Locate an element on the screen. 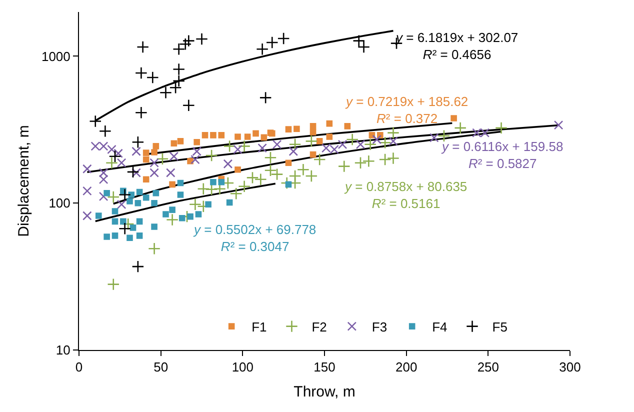 The width and height of the screenshot is (634, 412). x-tick-label: 0 is located at coordinates (79, 367).